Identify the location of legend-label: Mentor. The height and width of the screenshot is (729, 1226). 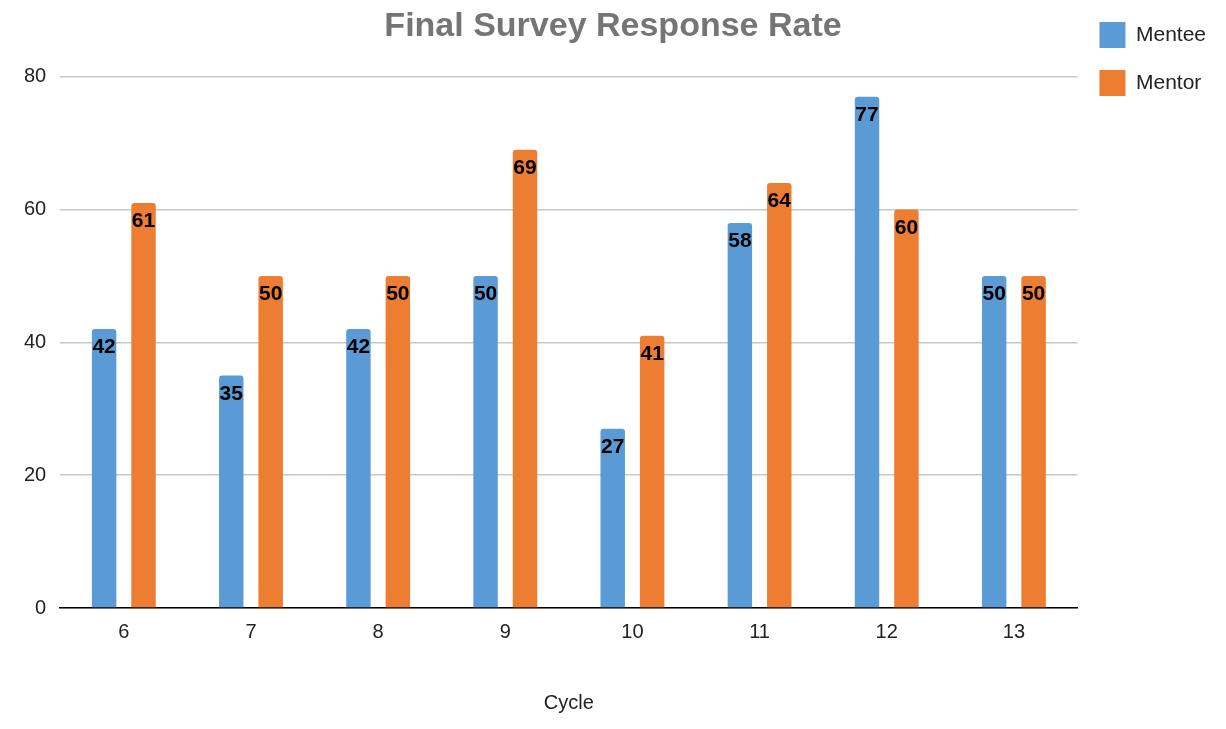
(1168, 81).